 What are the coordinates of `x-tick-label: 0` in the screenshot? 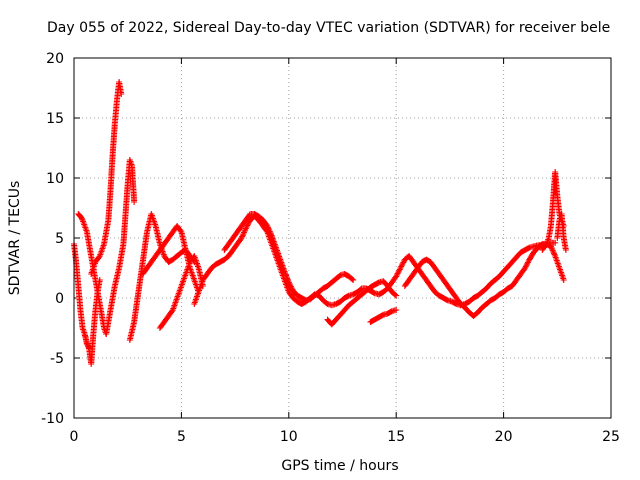 It's located at (74, 437).